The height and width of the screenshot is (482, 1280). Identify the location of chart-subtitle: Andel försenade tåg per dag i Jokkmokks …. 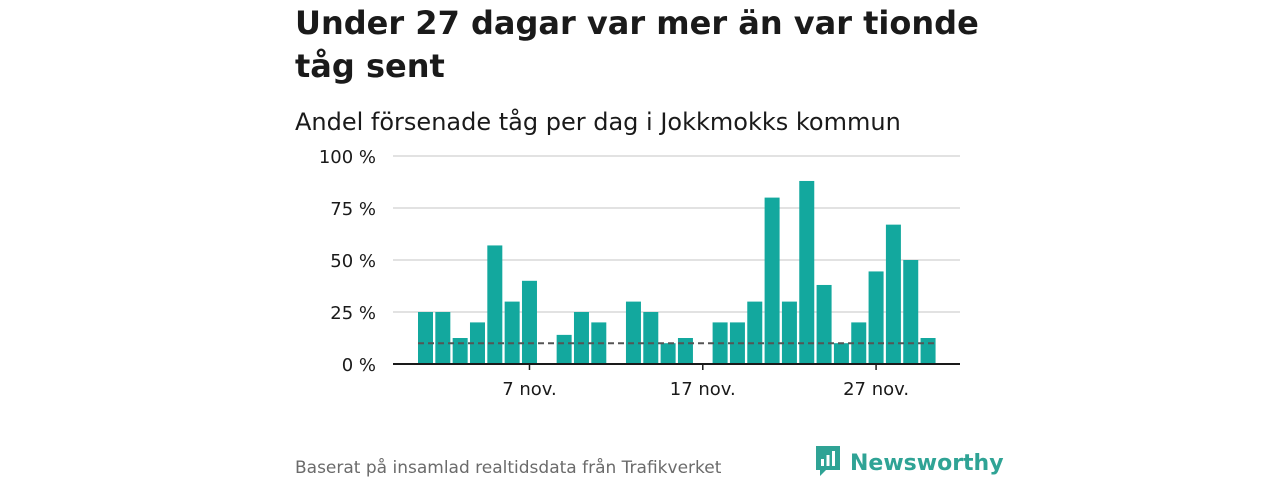
(598, 122).